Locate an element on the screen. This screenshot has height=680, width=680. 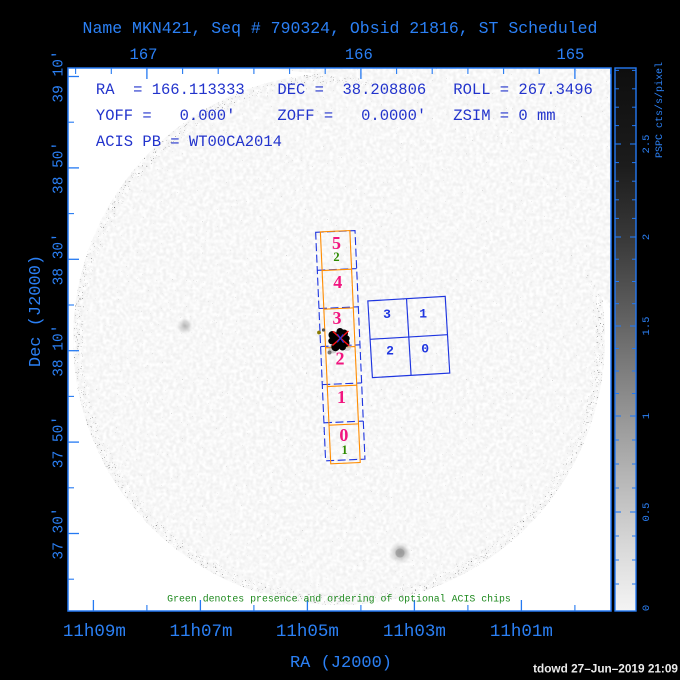
svg-text: 1.5 is located at coordinates (647, 326).